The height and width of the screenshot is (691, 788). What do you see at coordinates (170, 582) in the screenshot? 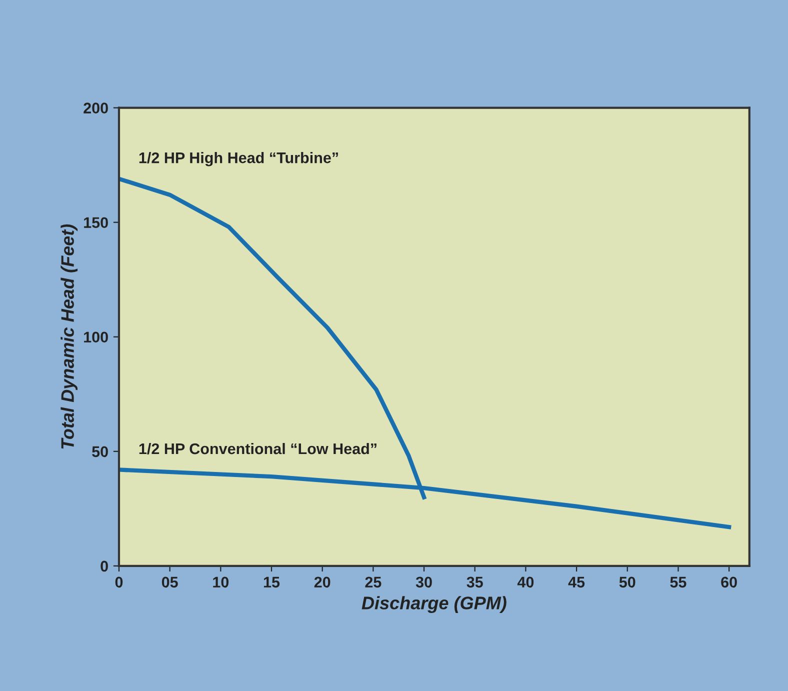
I see `x-tick-label: 05` at bounding box center [170, 582].